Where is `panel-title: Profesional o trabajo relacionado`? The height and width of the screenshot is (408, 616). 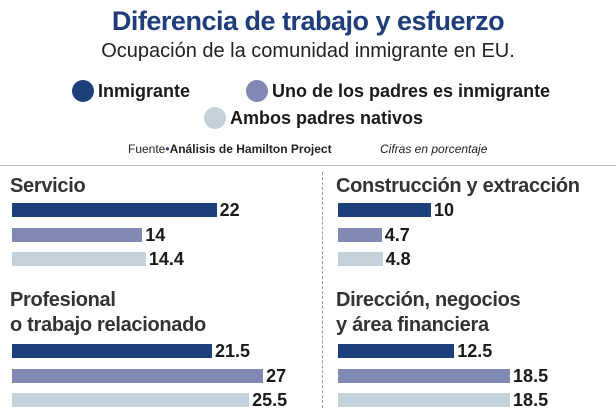
panel-title: Profesional o trabajo relacionado is located at coordinates (108, 312).